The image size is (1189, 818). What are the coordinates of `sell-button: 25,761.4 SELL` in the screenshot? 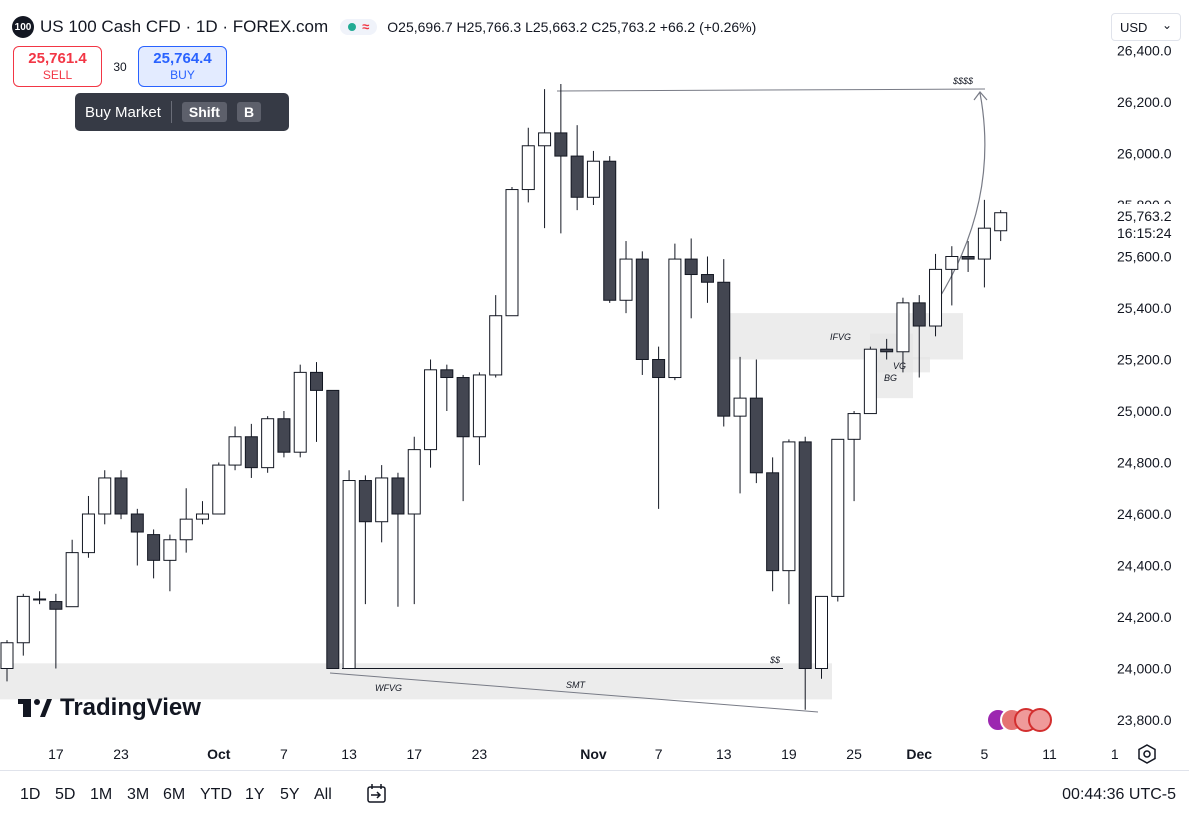 It's located at (57, 66).